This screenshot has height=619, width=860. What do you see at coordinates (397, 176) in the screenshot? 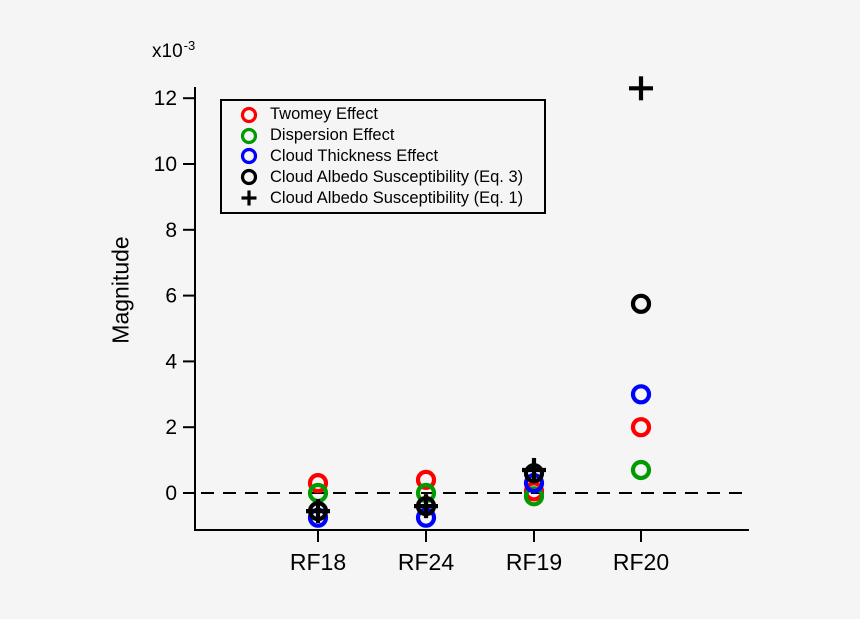
I see `legend-label: Cloud Albedo Susceptibility (Eq. 3)` at bounding box center [397, 176].